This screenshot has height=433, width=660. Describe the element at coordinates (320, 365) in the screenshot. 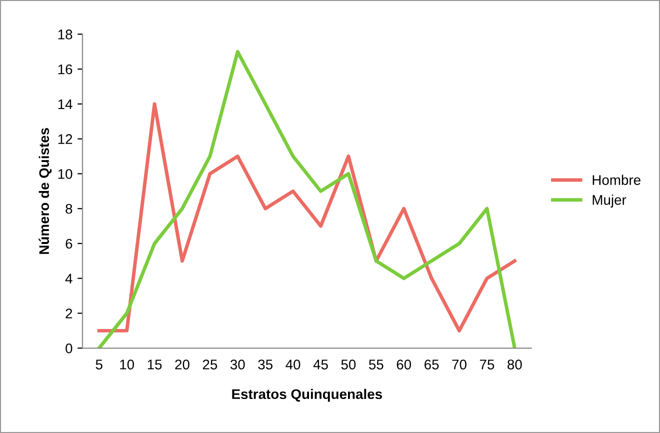

I see `x-tick-label: 45` at that location.